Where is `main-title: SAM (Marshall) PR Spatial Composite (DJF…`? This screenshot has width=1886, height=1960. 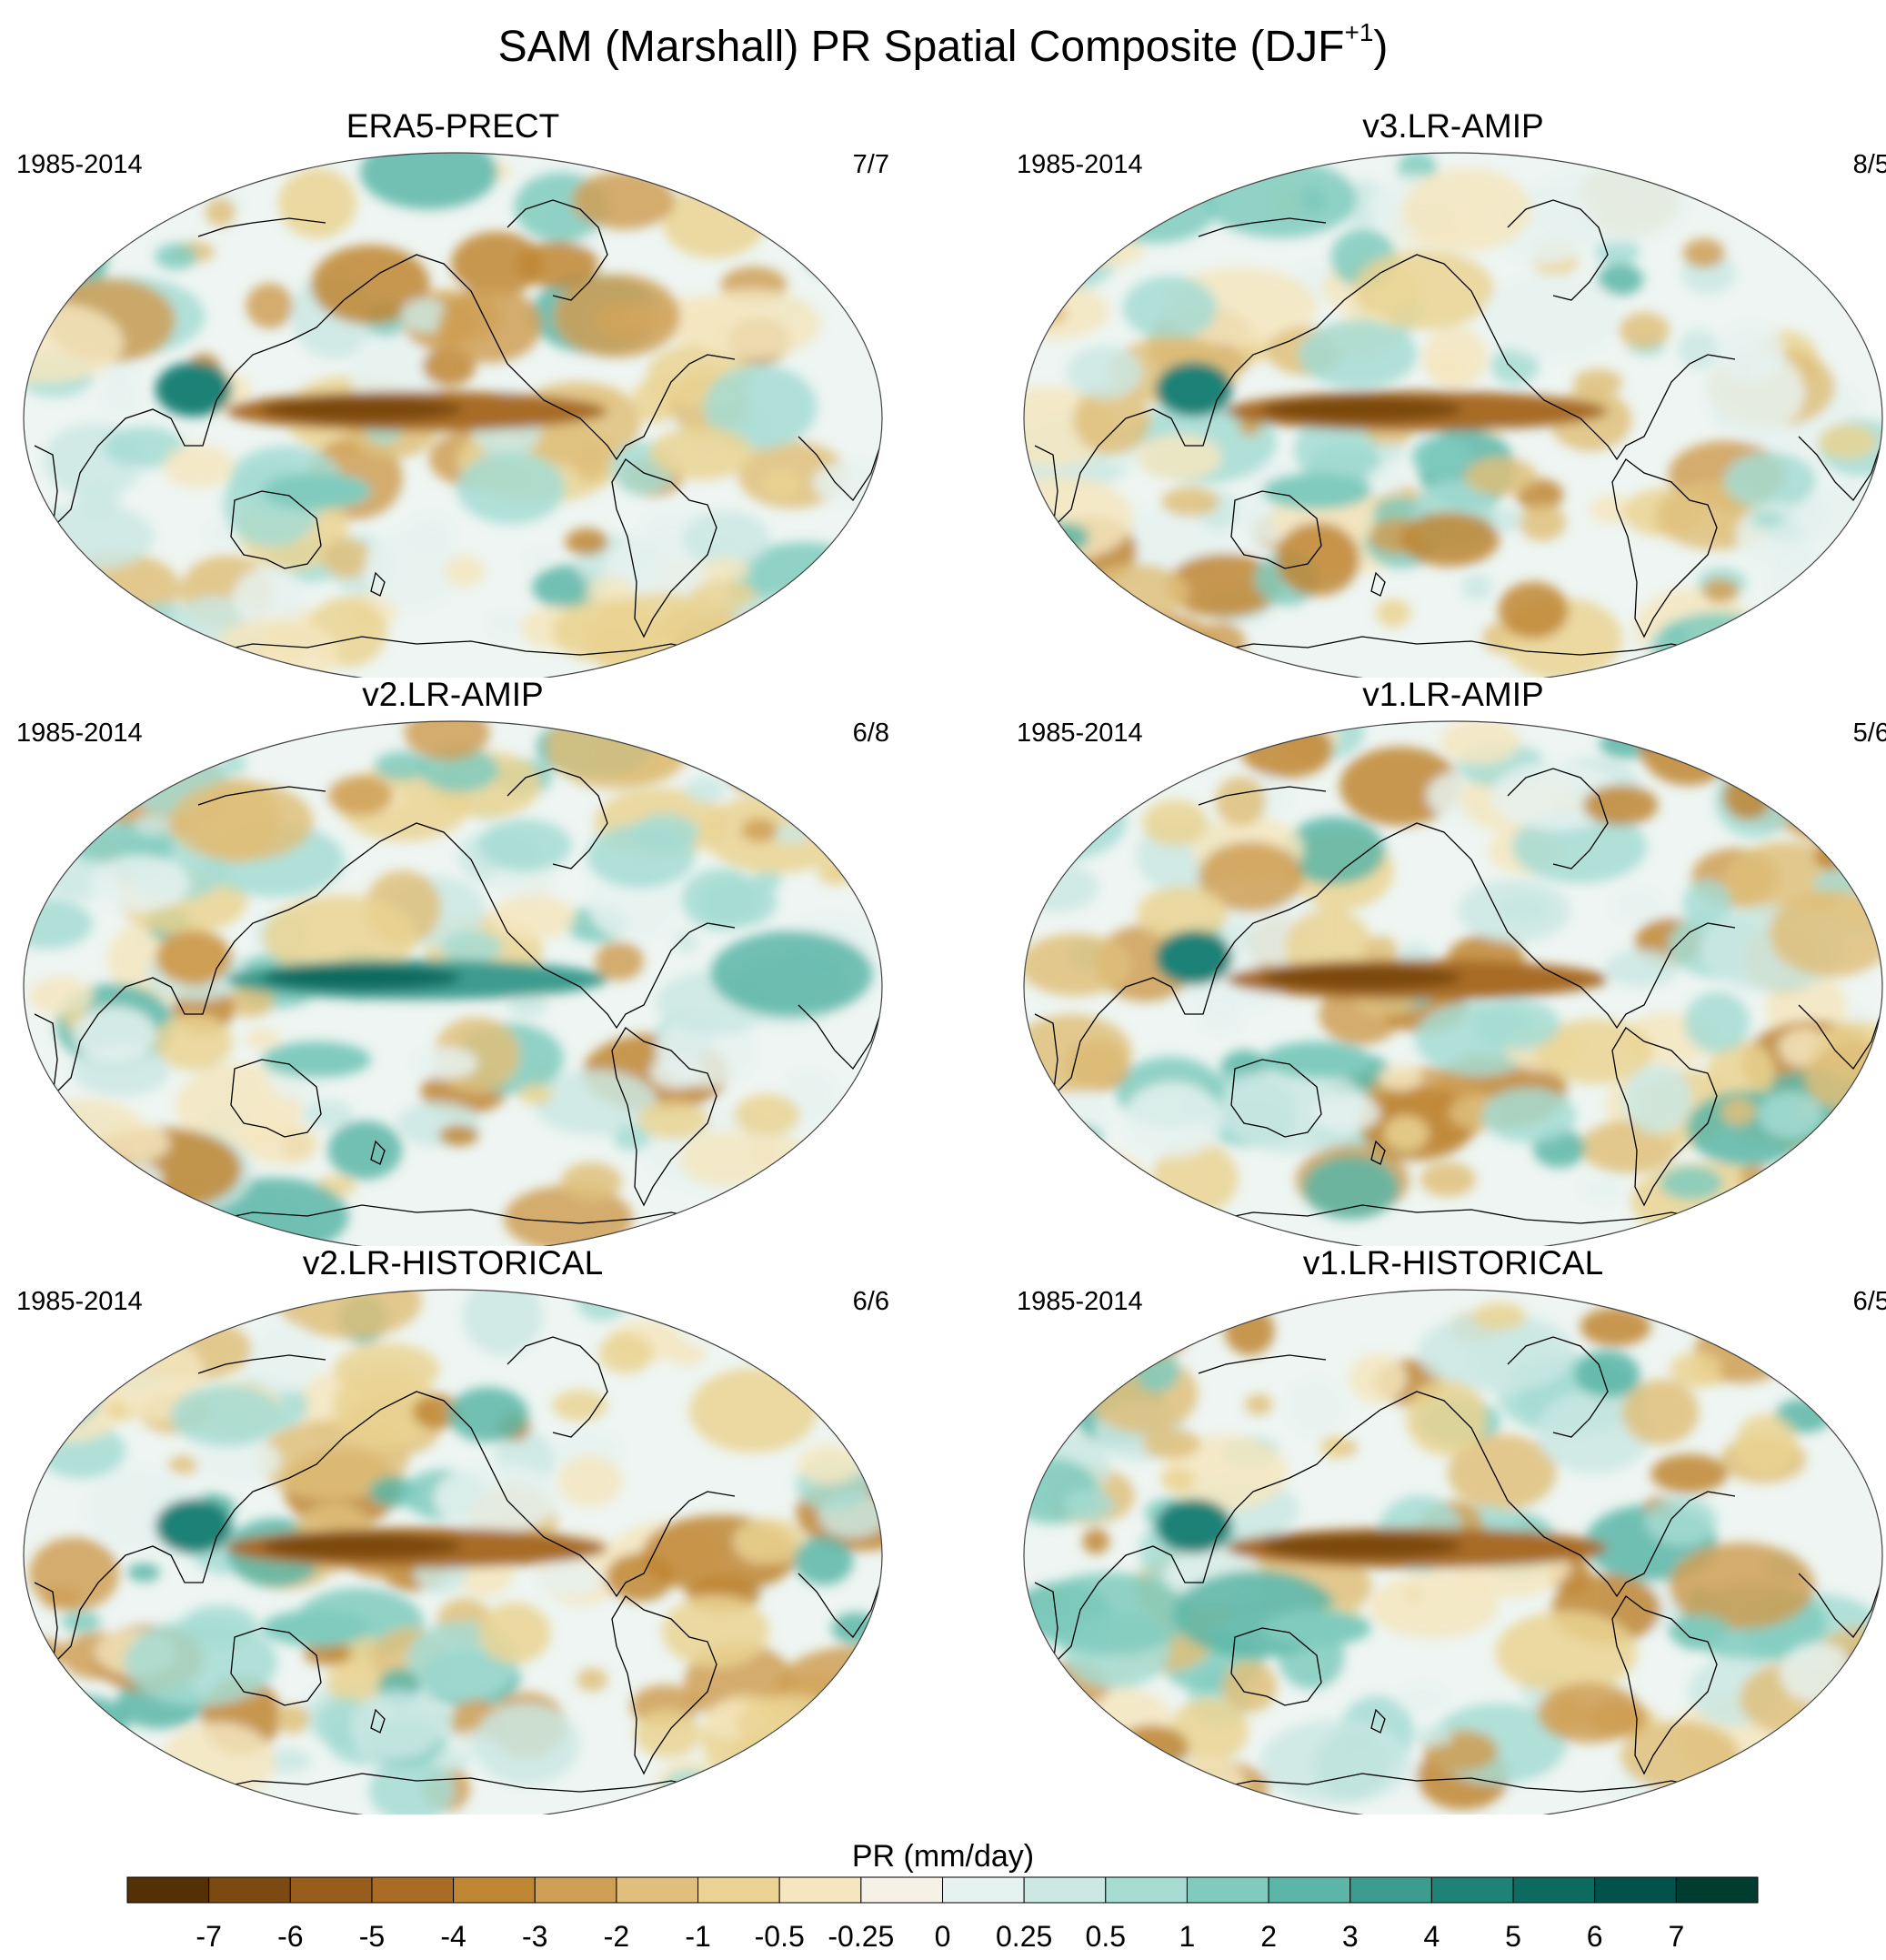 main-title: SAM (Marshall) PR Spatial Composite (DJF… is located at coordinates (943, 45).